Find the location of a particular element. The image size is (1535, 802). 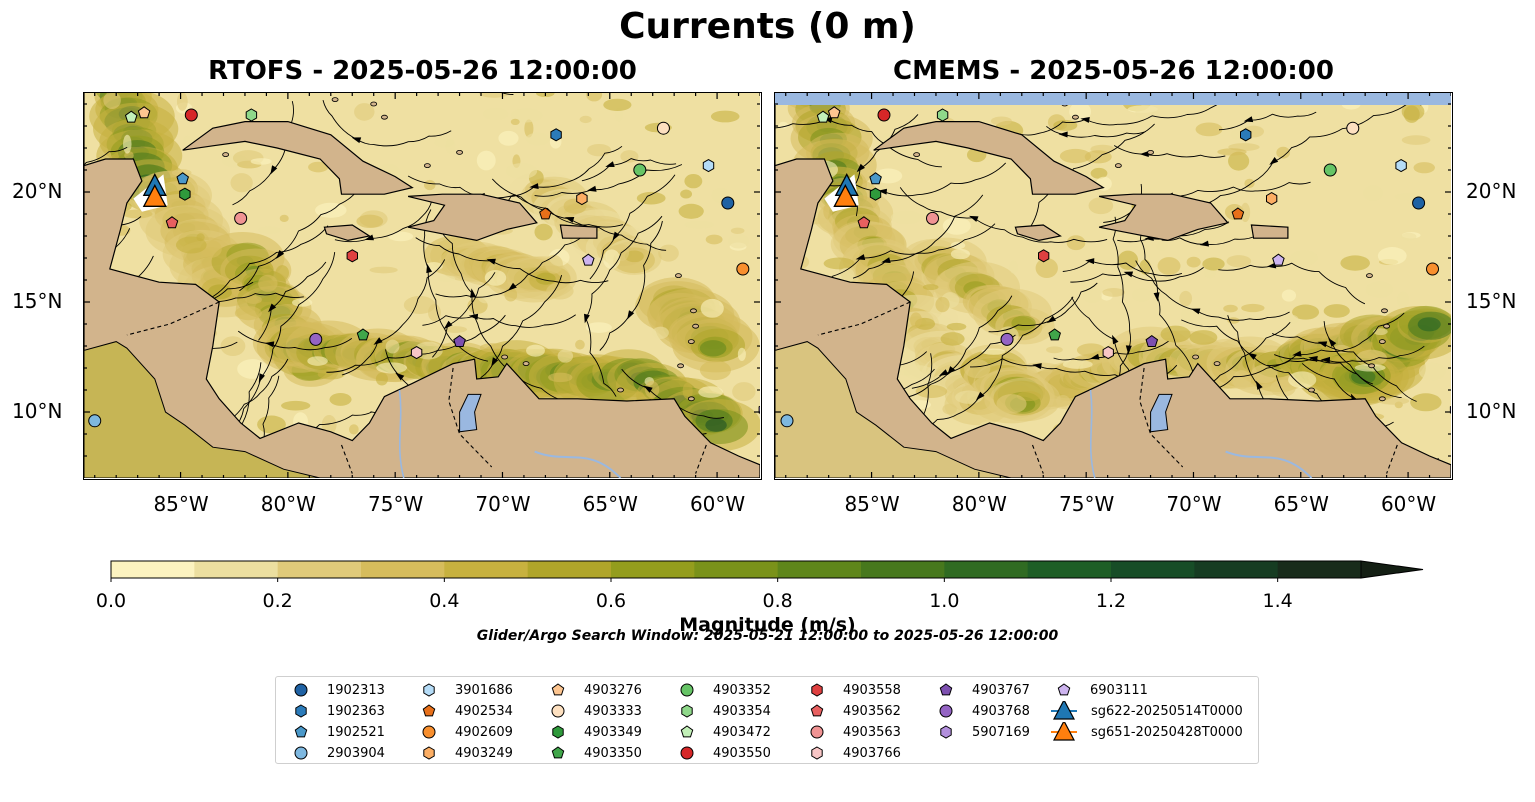

legend-item: 1902521 is located at coordinates (336, 732).